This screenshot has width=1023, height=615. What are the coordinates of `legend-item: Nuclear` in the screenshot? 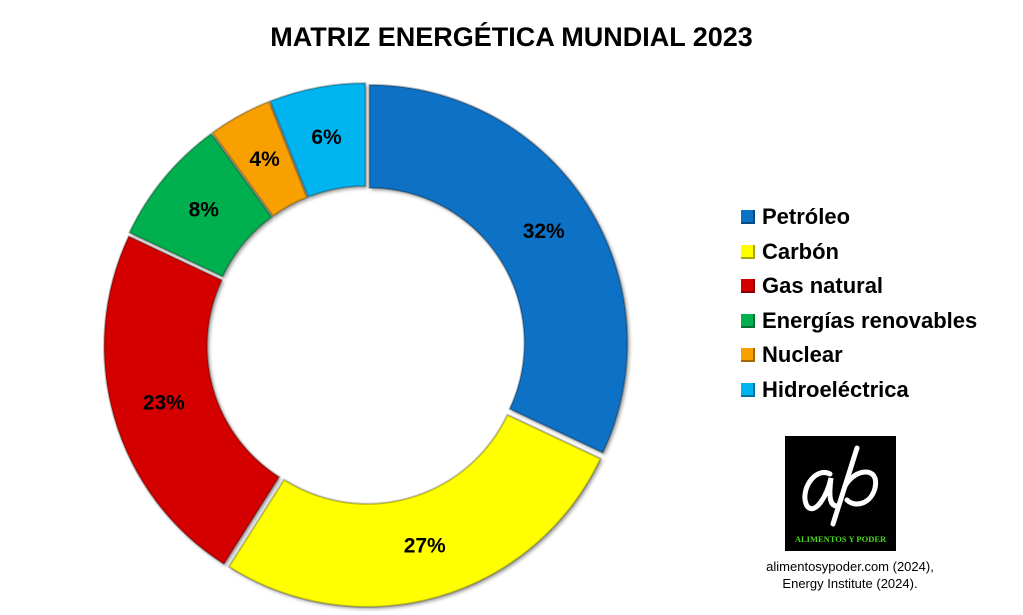 It's located at (859, 355).